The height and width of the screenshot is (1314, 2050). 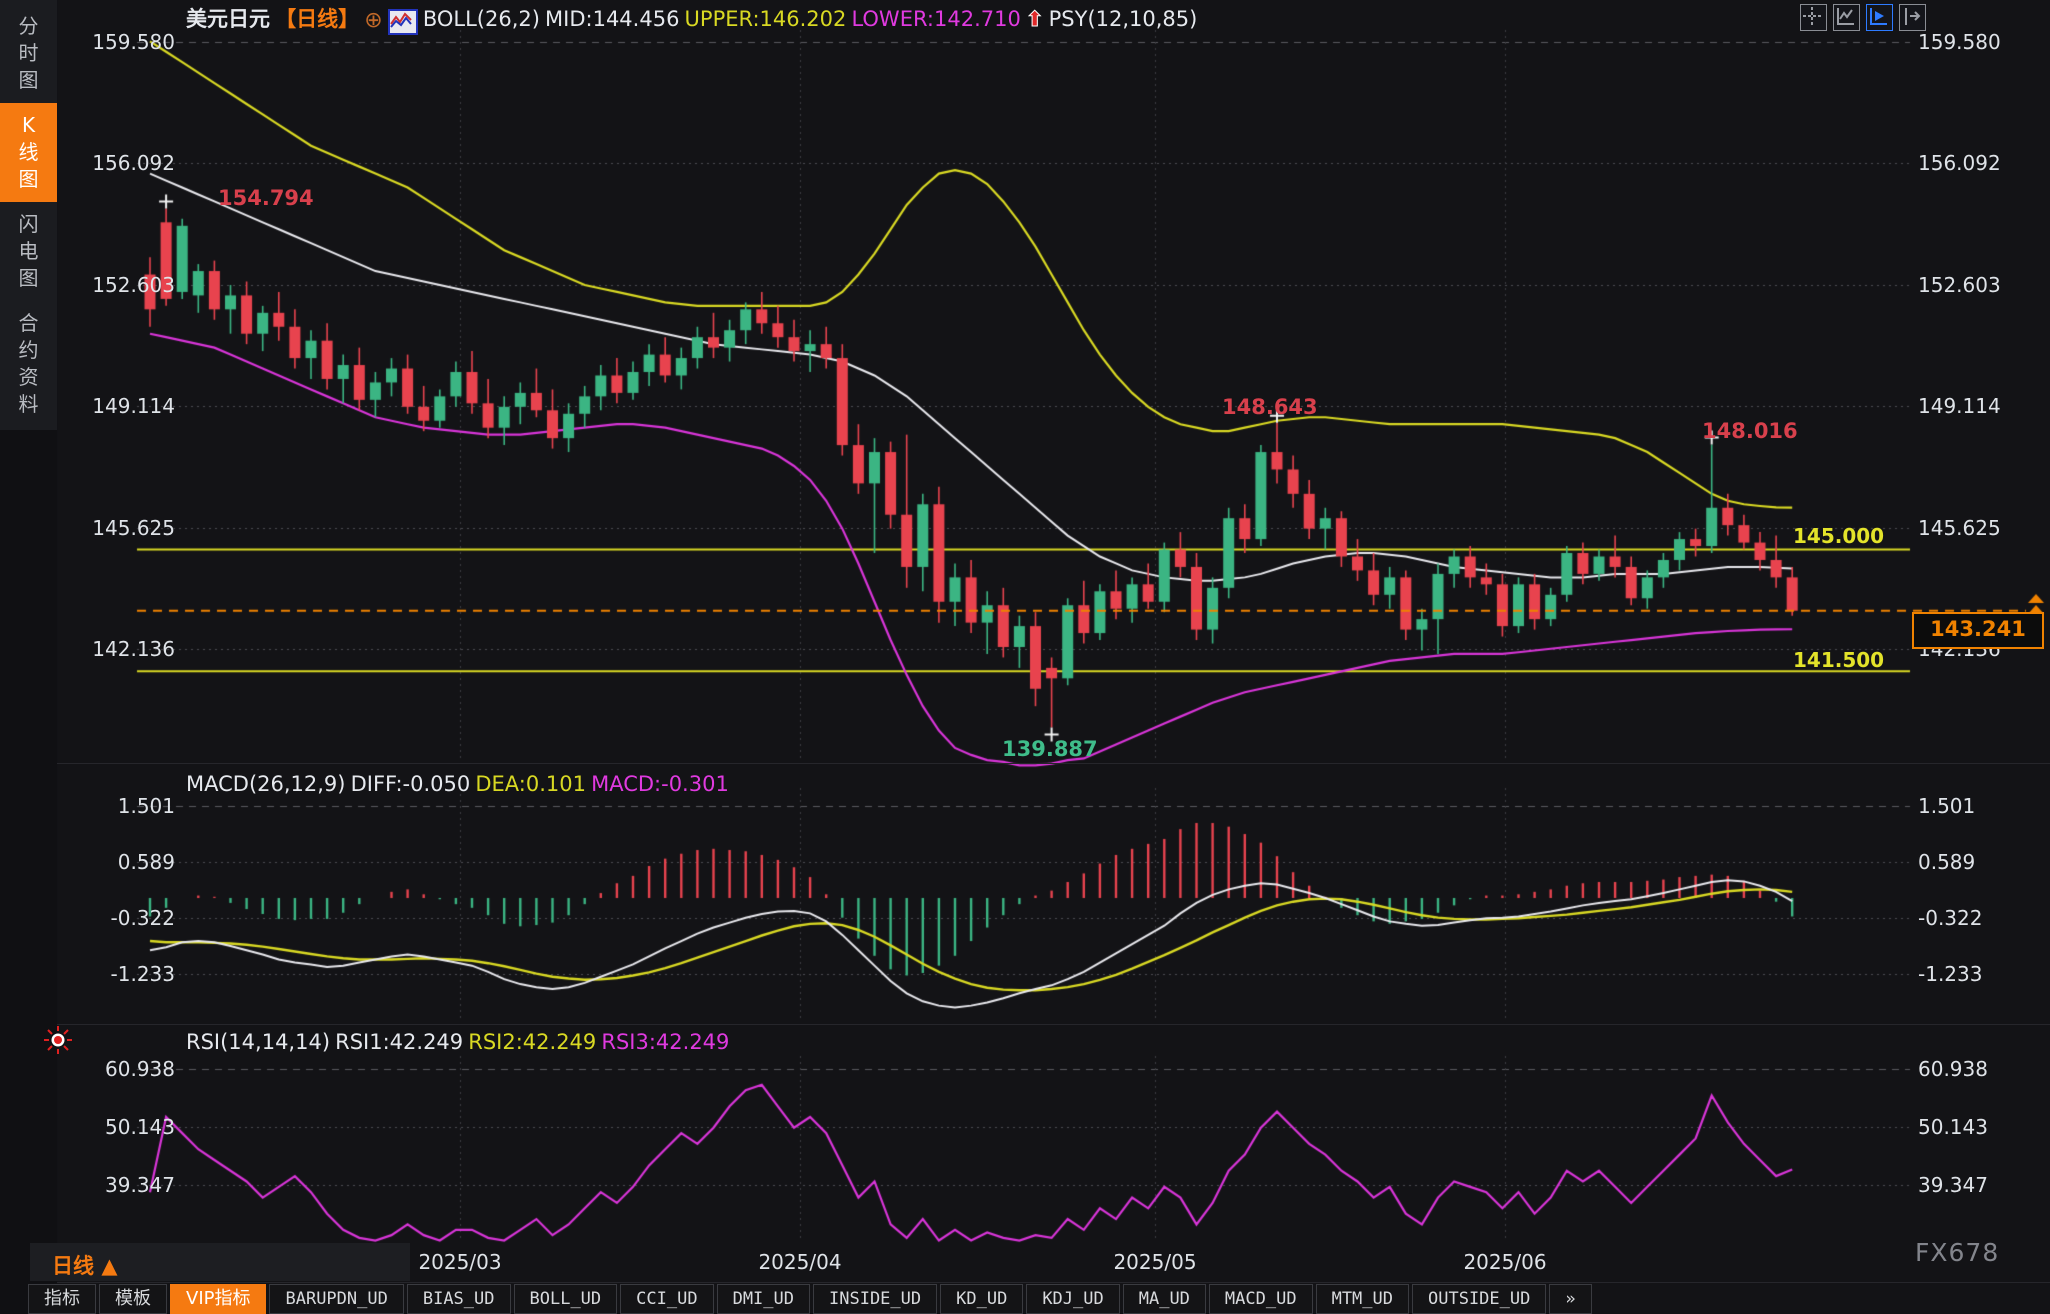 What do you see at coordinates (1570, 1299) in the screenshot?
I see `toolbar-tab-»: »` at bounding box center [1570, 1299].